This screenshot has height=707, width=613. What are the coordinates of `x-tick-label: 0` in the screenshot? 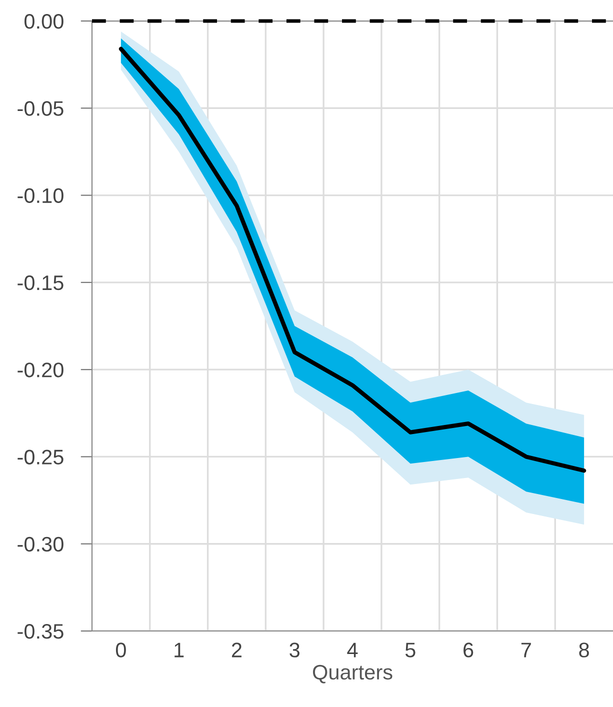 It's located at (121, 650).